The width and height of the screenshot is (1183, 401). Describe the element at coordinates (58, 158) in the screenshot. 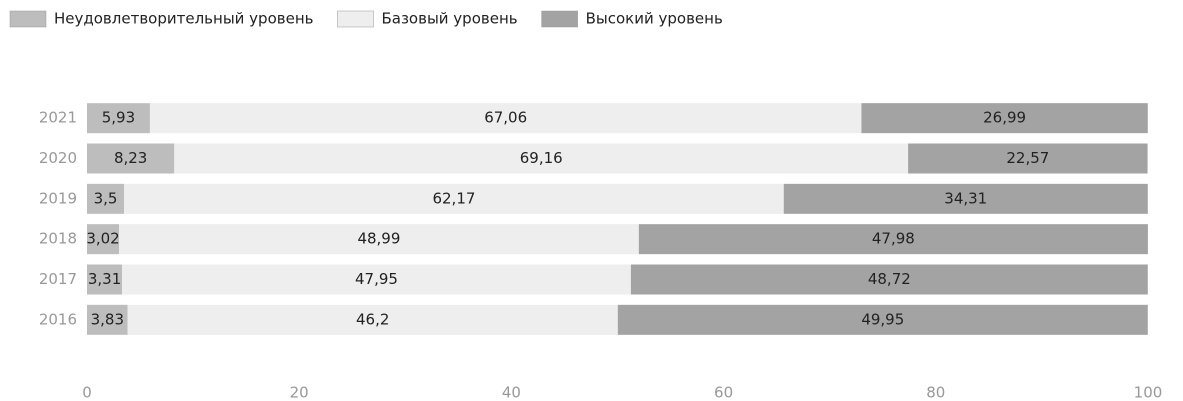

I see `y-tick-label: 2020` at that location.